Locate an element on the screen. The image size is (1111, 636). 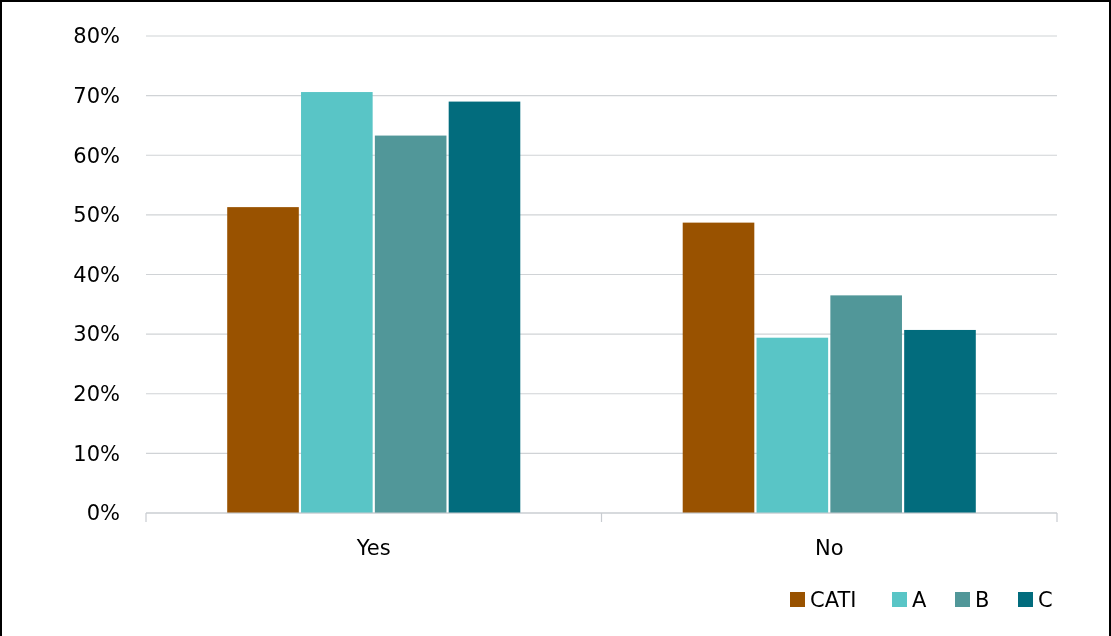
legend-label: C is located at coordinates (1045, 600).